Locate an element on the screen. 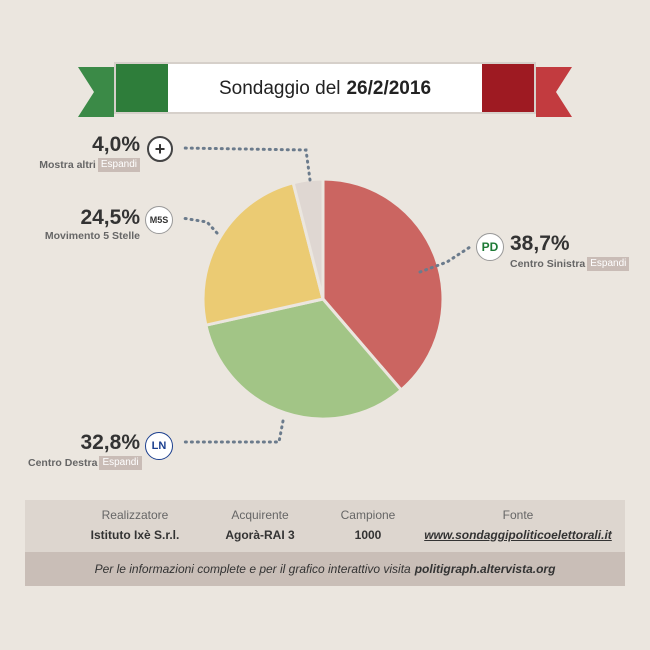 The width and height of the screenshot is (650, 650). leader-line-centro-destra is located at coordinates (232, 431).